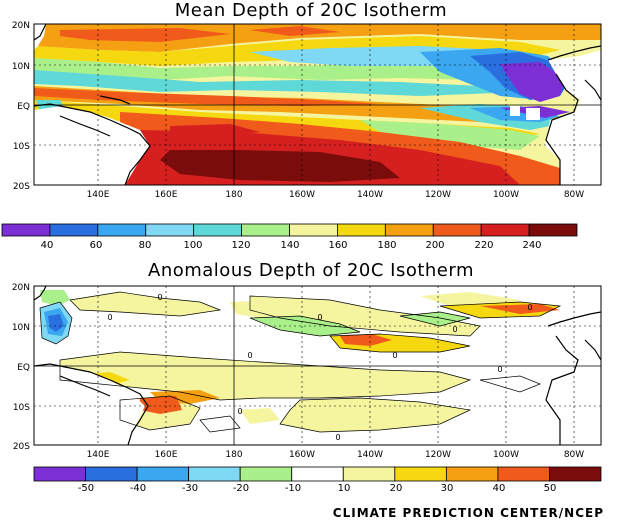 The image size is (622, 525). I want to click on mean-depth-title: Mean Depth of 20C Isotherm, so click(311, 10).